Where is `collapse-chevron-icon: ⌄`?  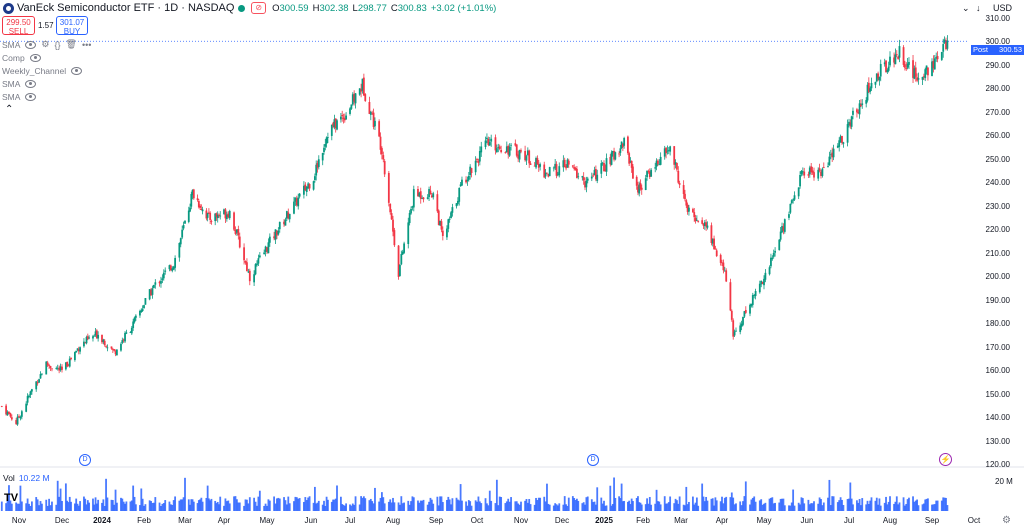
collapse-chevron-icon: ⌄ is located at coordinates (966, 8).